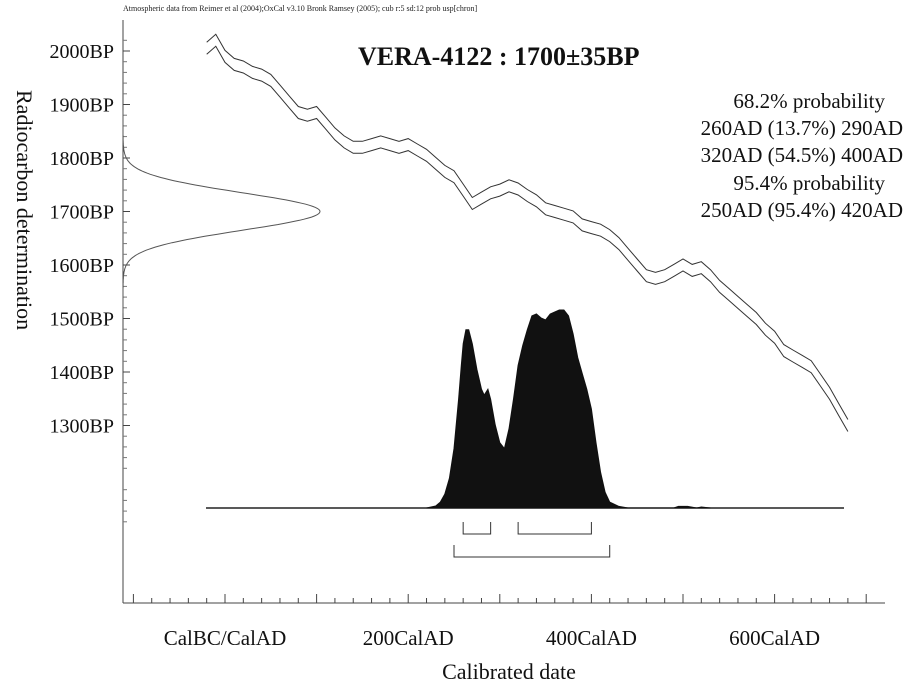 The height and width of the screenshot is (689, 908). What do you see at coordinates (221, 212) in the screenshot?
I see `measurement-distribution` at bounding box center [221, 212].